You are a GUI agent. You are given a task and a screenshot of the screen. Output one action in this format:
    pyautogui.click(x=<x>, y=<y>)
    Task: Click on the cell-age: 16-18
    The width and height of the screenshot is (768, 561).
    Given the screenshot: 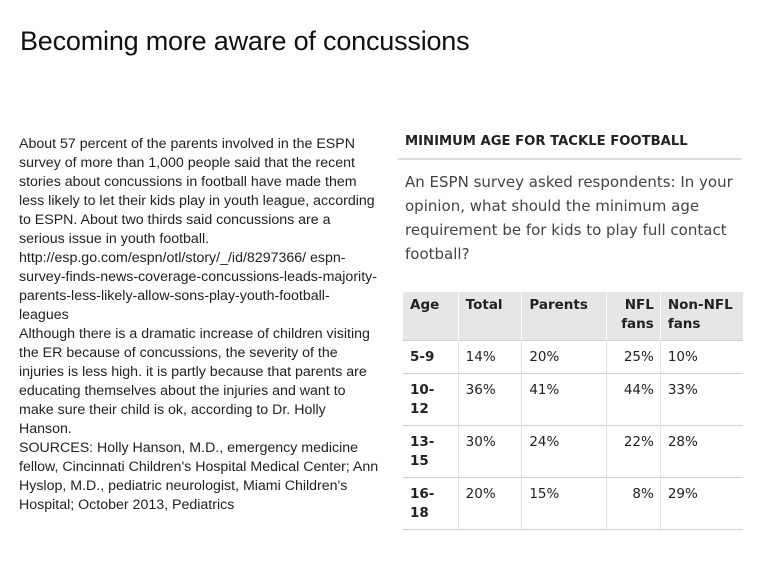 What is the action you would take?
    pyautogui.click(x=431, y=503)
    